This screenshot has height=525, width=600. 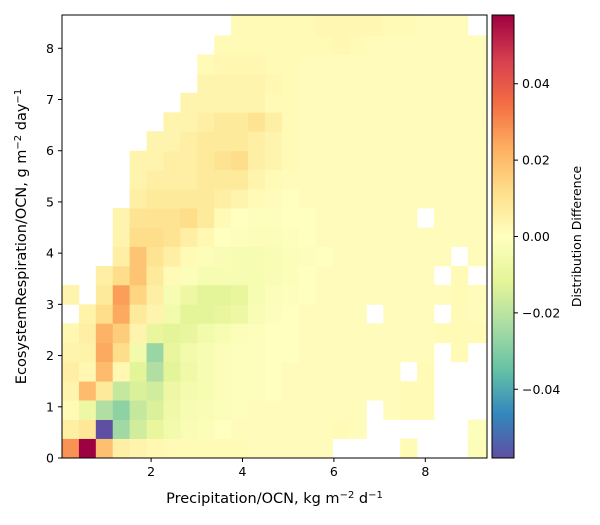 I want to click on y-tick-label: 7, so click(x=50, y=99).